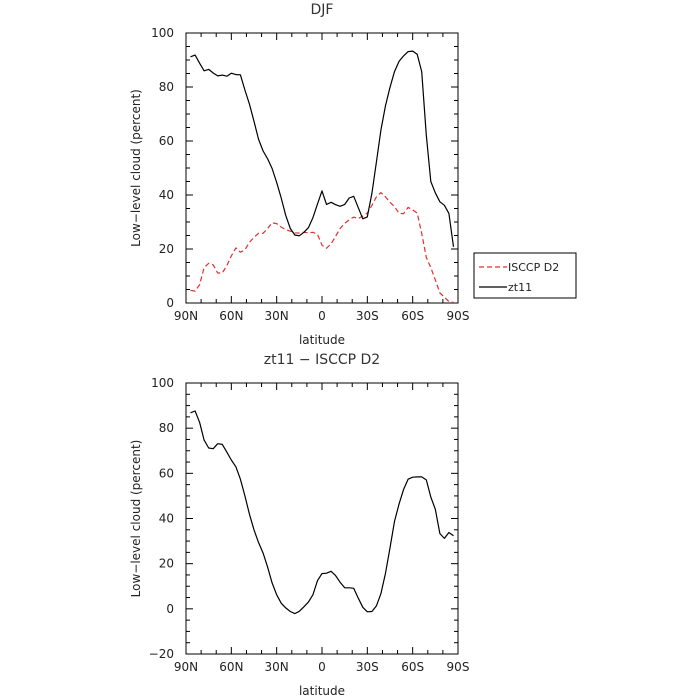  What do you see at coordinates (322, 248) in the screenshot?
I see `series-line-isccp-d2` at bounding box center [322, 248].